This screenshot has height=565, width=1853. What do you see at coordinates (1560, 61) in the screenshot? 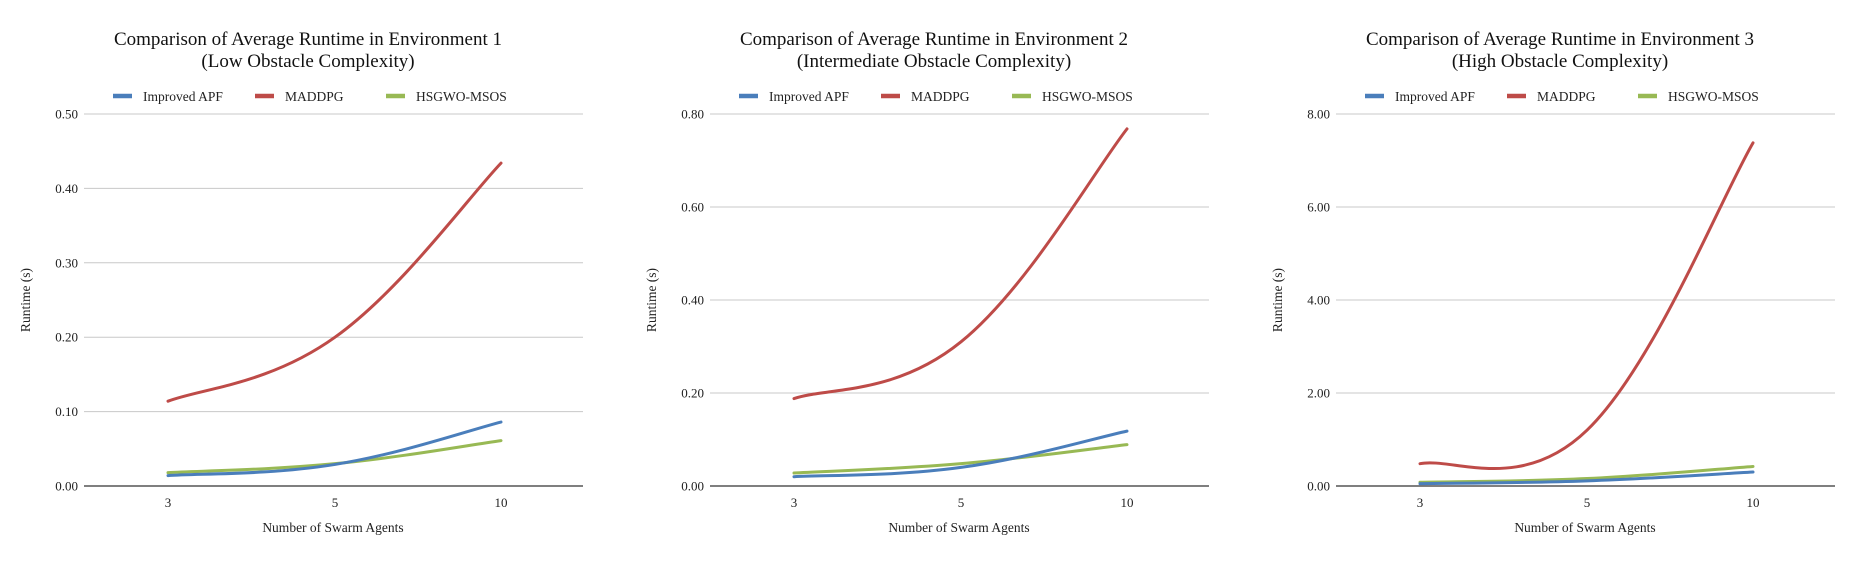
I see `chart-subtitle: (High Obstacle Complexity)` at bounding box center [1560, 61].